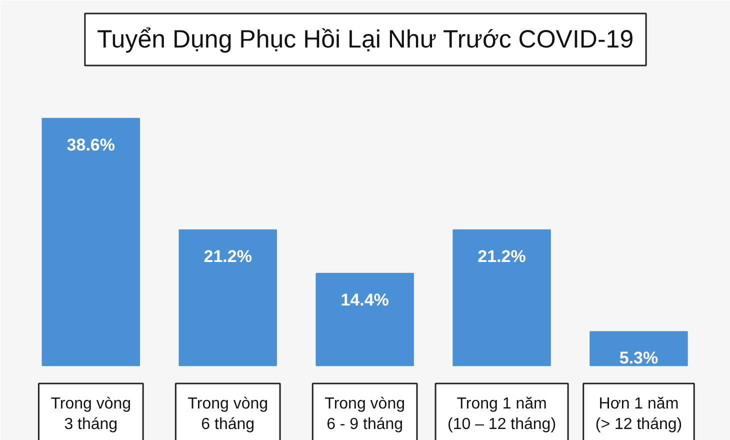 The height and width of the screenshot is (440, 730). I want to click on x-tick-label: Trong 1 năm (10 – 12 tháng), so click(502, 414).